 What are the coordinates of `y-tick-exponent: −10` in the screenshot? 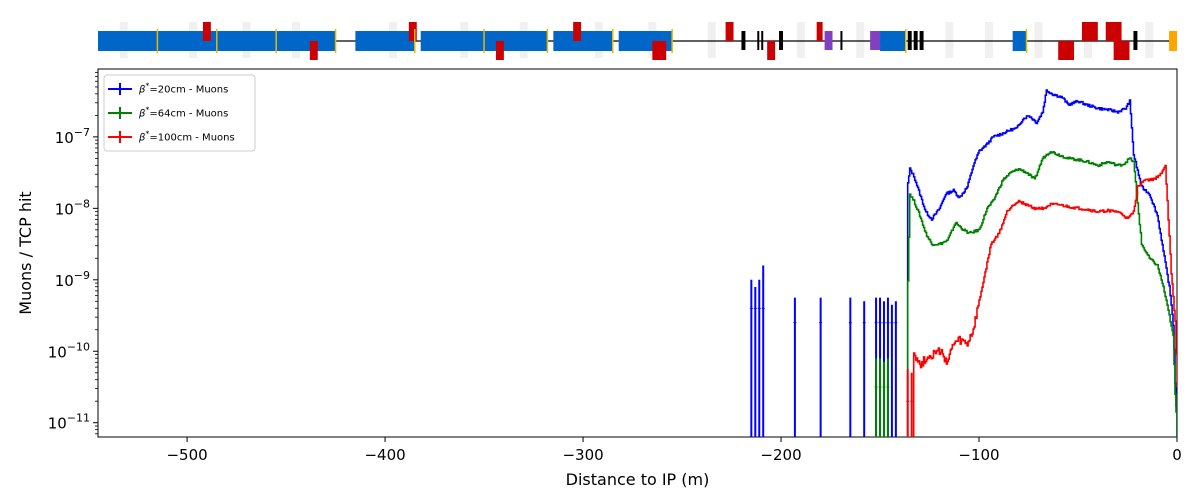 It's located at (78, 346).